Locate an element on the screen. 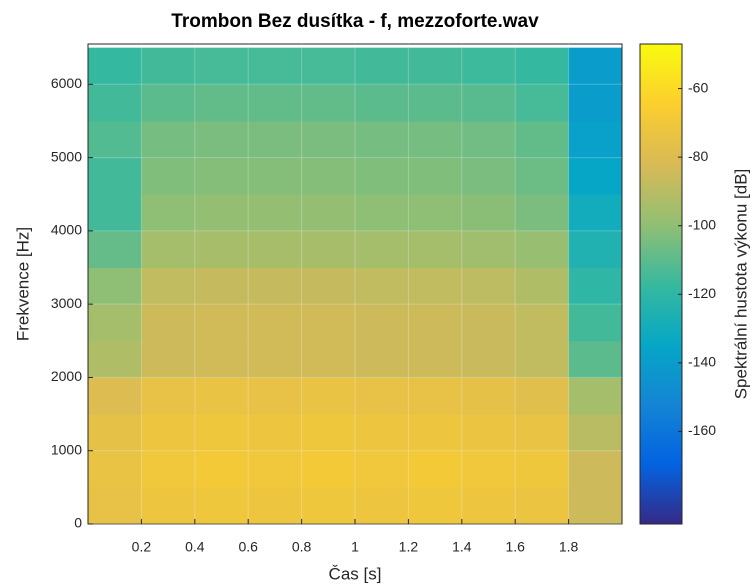  y-tick-label: 5000 is located at coordinates (66, 156).